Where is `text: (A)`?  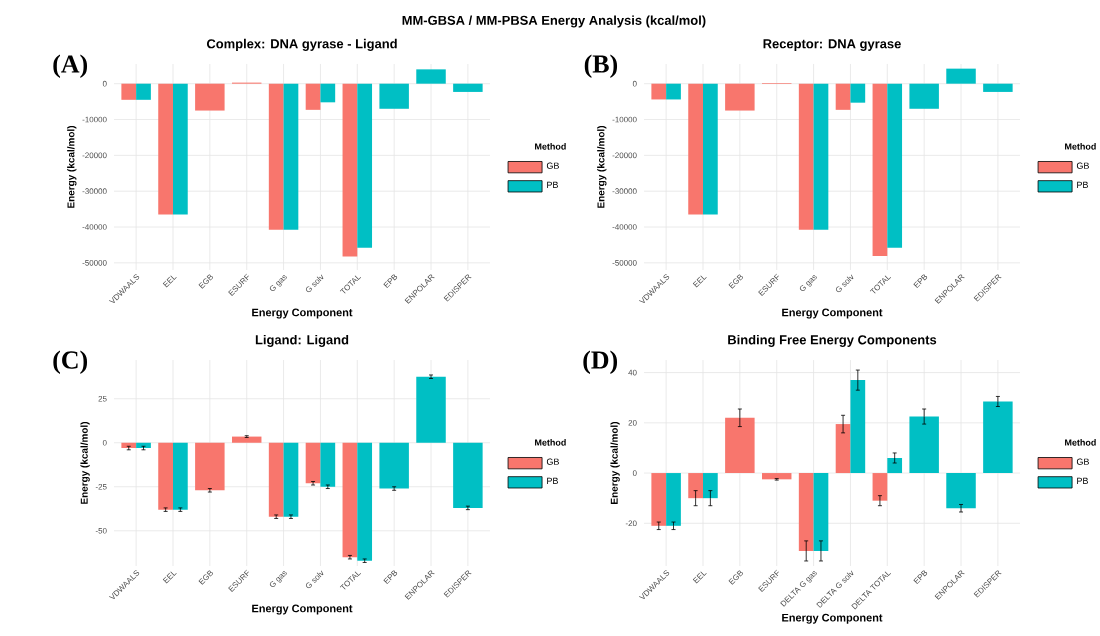 text: (A) is located at coordinates (70, 66).